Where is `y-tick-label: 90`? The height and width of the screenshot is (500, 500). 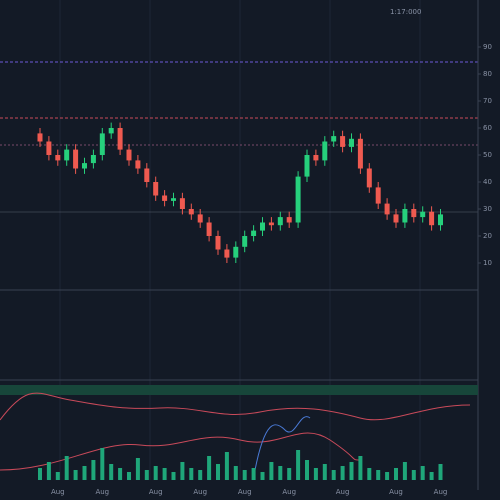 y-tick-label: 90 is located at coordinates (487, 47).